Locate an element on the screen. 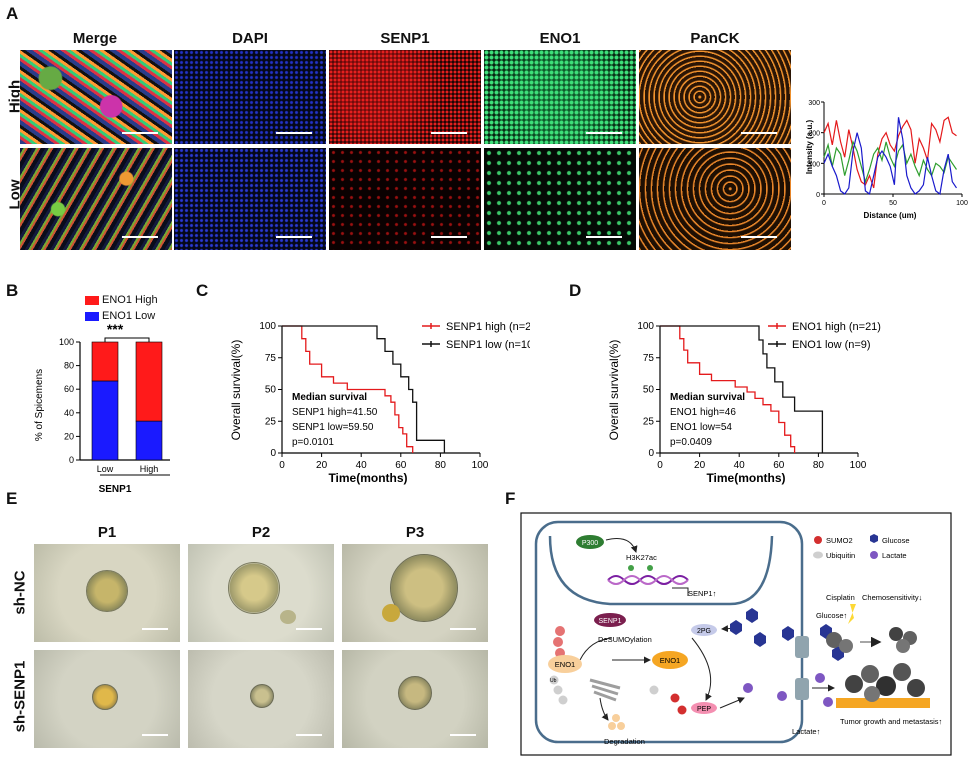 This screenshot has height=764, width=973. organoid-nc-p3 is located at coordinates (415, 593).